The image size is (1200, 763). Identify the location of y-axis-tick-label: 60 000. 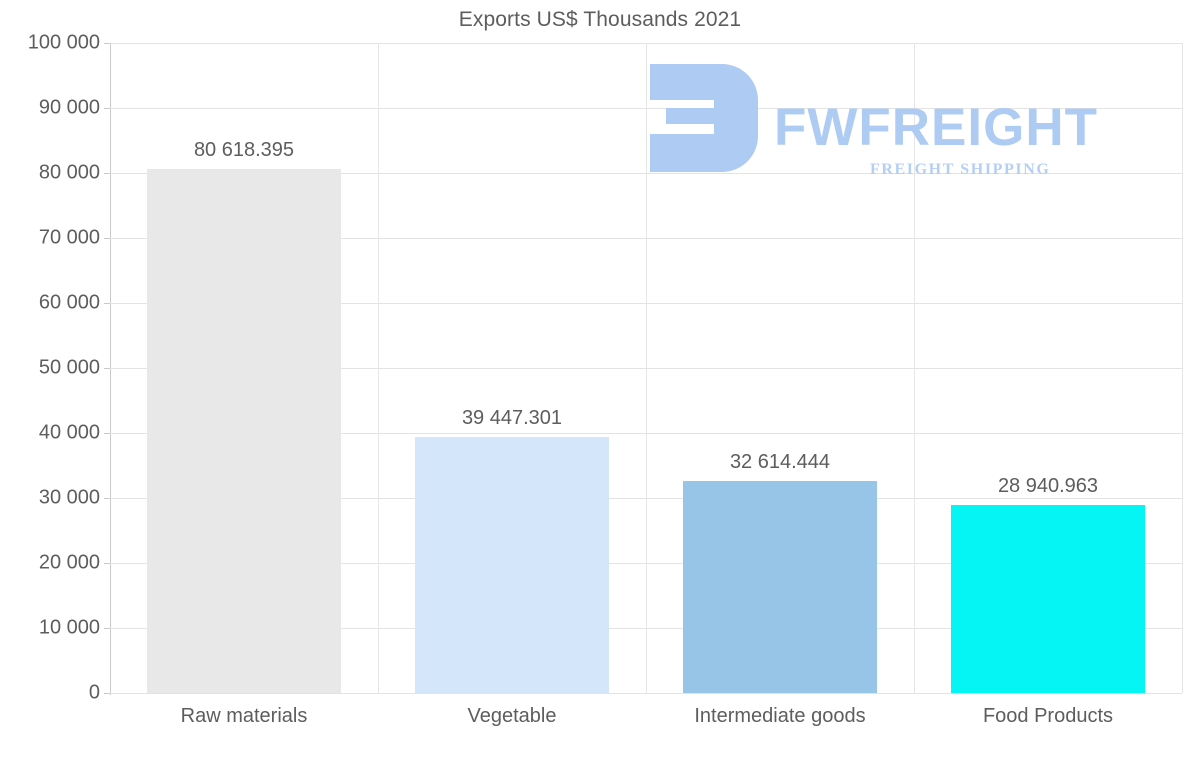
(69, 302).